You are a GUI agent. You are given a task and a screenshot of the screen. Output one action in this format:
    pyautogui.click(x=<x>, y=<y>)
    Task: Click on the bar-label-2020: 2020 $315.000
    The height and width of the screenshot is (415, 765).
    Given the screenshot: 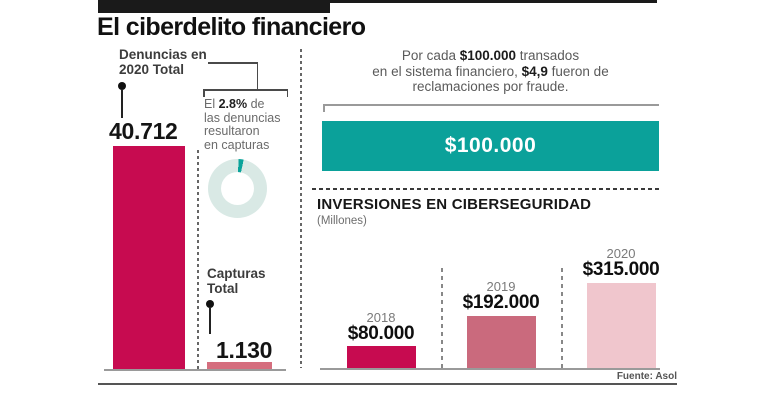 What is the action you would take?
    pyautogui.click(x=621, y=263)
    